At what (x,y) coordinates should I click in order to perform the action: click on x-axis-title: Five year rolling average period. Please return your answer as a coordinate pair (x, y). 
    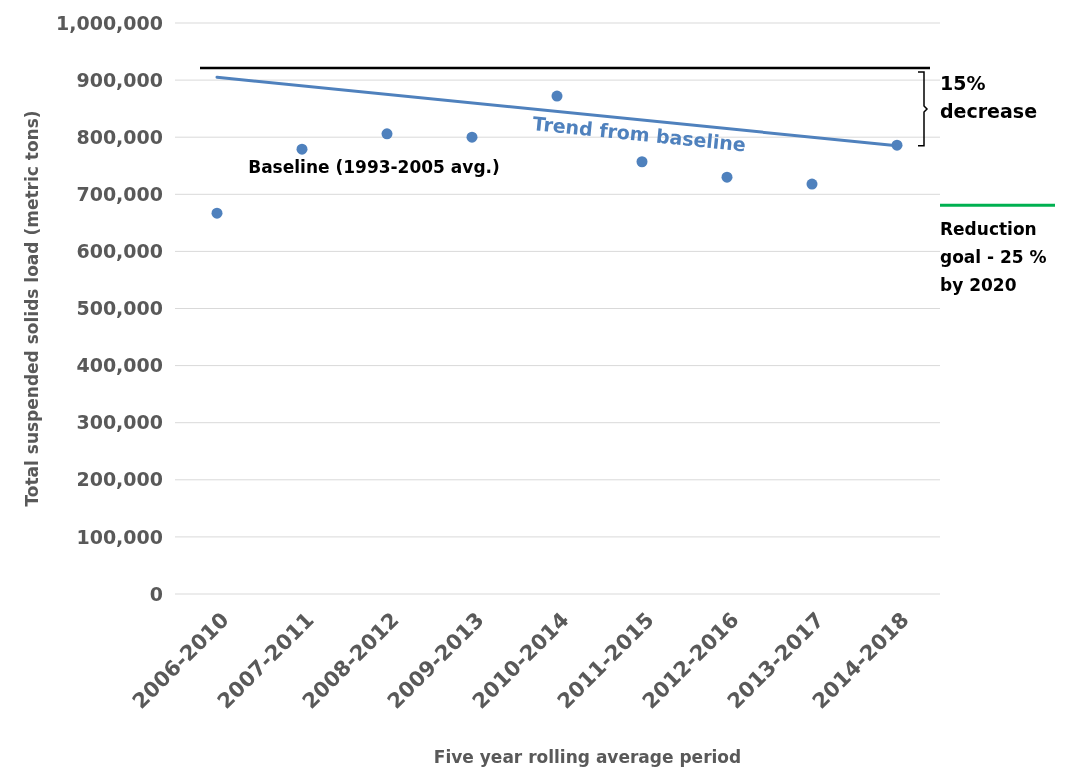
    Looking at the image, I should click on (587, 757).